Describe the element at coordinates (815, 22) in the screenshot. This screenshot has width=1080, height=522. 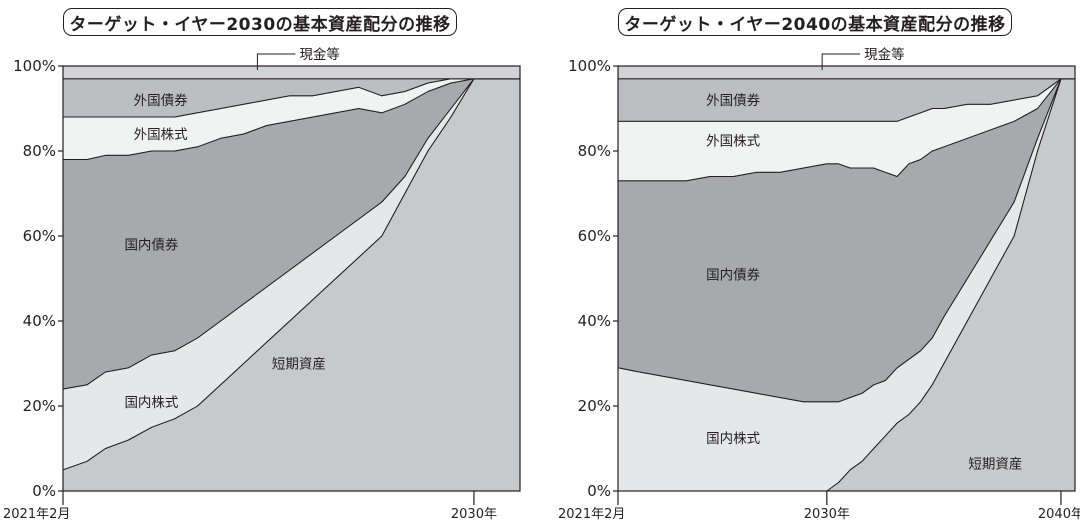
I see `chart-title: ターゲット・イヤー2040の基本資産配分の推移` at that location.